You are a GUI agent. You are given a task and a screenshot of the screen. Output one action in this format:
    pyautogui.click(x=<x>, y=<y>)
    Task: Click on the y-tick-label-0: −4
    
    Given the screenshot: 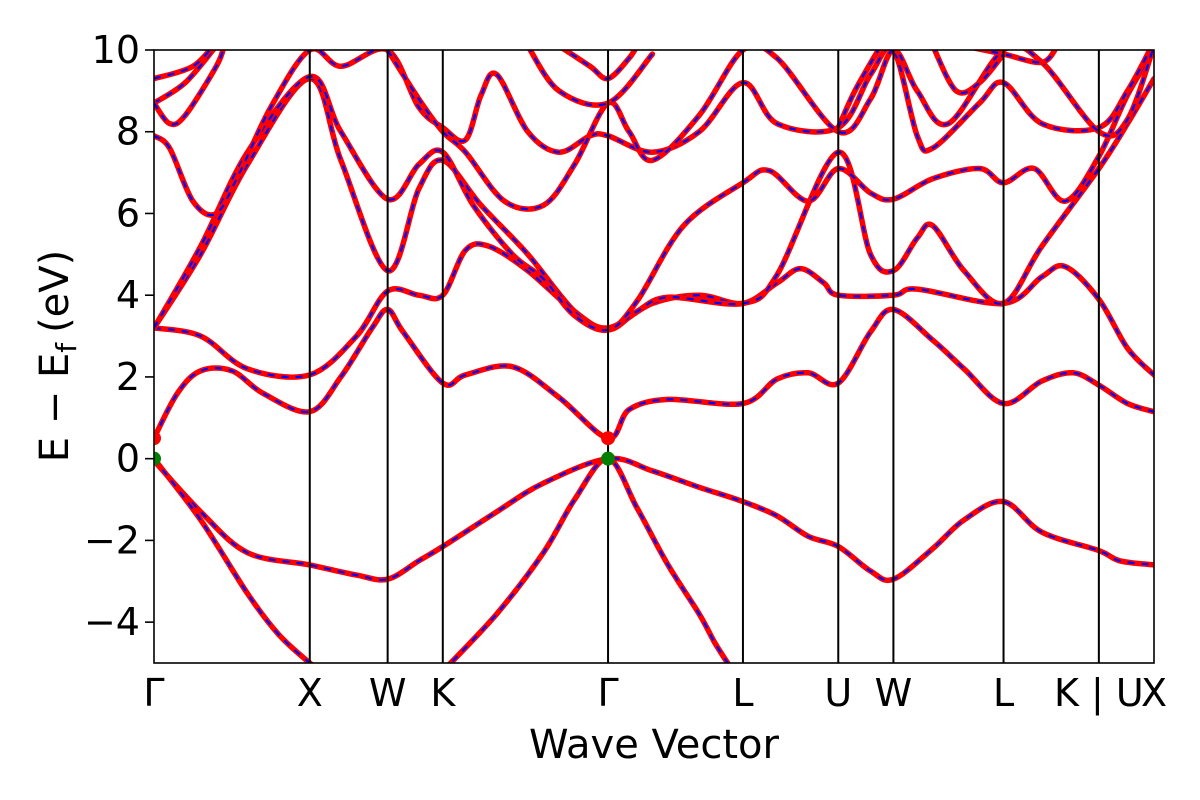 What is the action you would take?
    pyautogui.click(x=112, y=622)
    